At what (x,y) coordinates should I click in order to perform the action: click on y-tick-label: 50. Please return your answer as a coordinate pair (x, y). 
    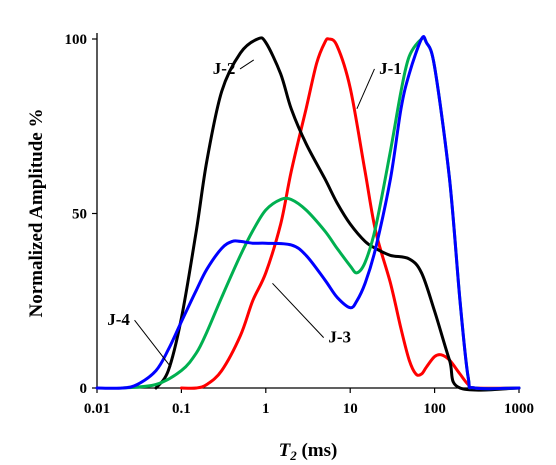
    Looking at the image, I should click on (79, 215).